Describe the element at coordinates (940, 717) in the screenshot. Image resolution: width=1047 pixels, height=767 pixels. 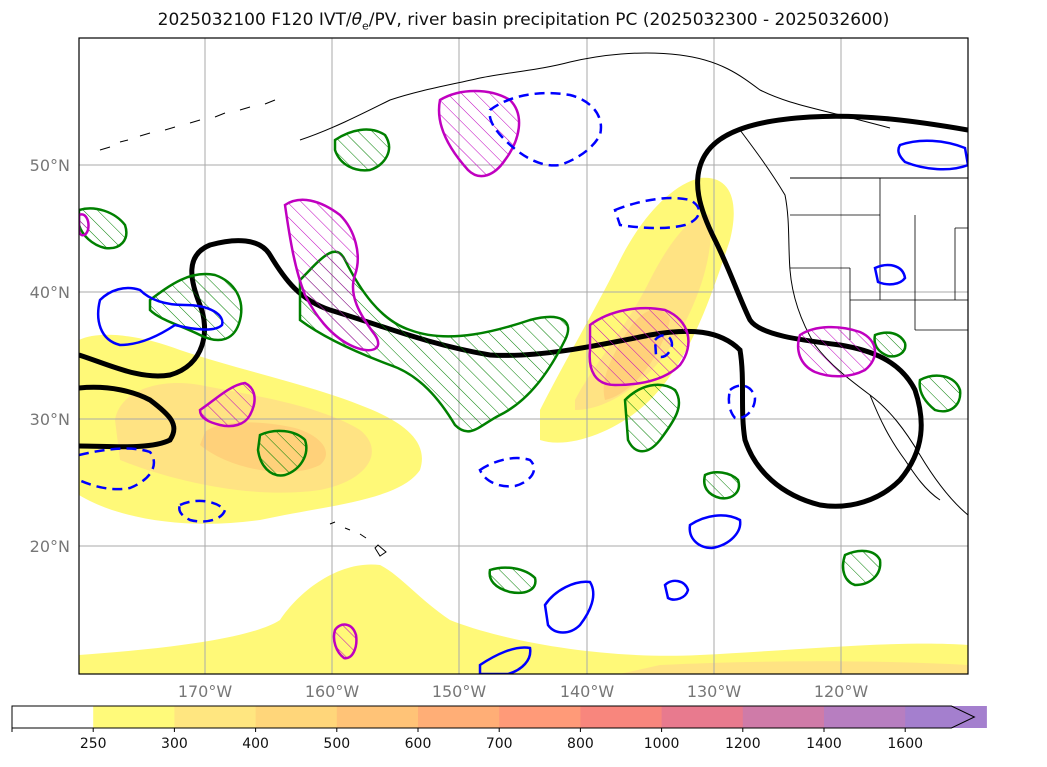
I see `colorbar-extend-arrow` at that location.